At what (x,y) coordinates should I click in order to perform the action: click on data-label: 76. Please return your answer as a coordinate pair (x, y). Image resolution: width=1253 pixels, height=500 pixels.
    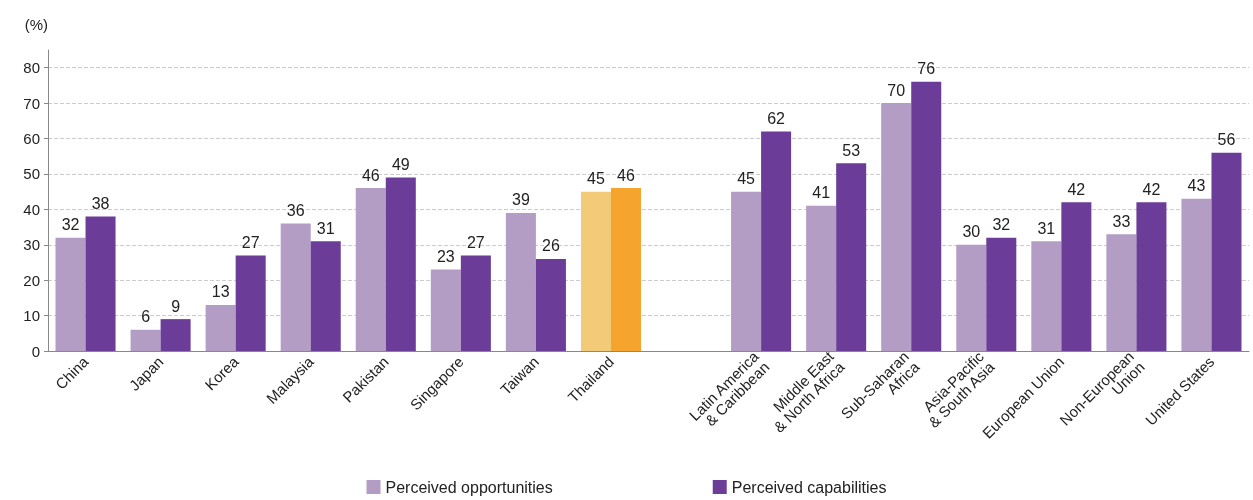
    Looking at the image, I should click on (926, 69).